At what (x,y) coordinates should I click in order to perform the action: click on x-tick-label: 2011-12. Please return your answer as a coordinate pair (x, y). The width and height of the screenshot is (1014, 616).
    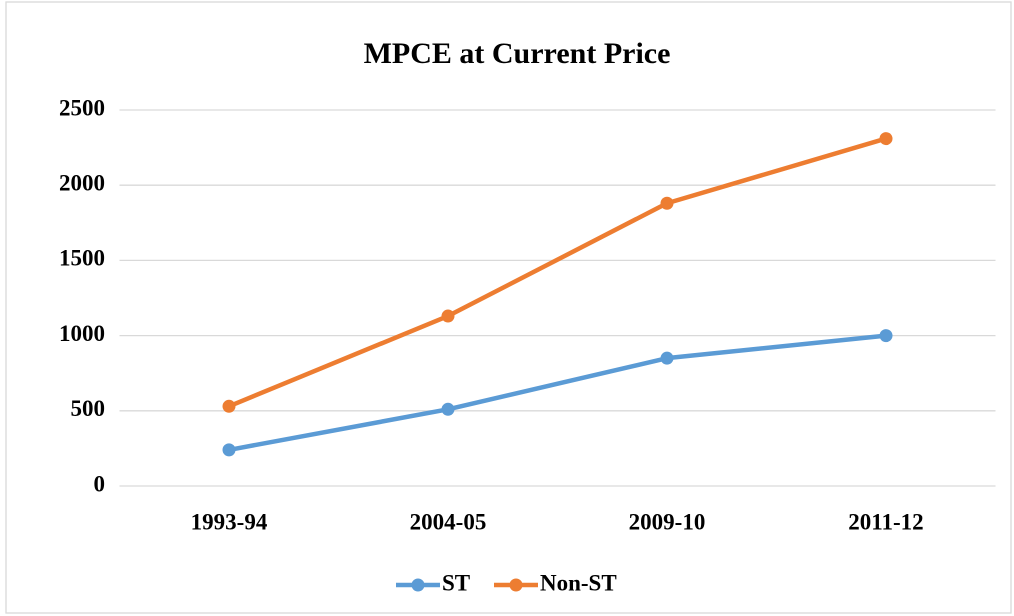
    Looking at the image, I should click on (885, 521).